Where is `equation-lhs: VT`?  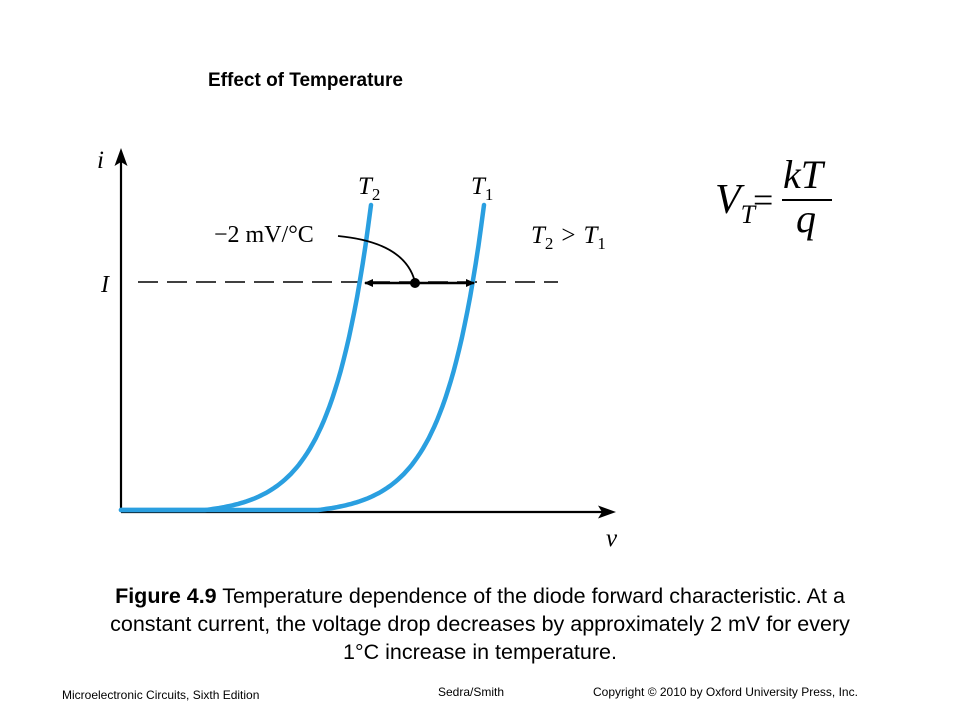 equation-lhs: VT is located at coordinates (736, 203).